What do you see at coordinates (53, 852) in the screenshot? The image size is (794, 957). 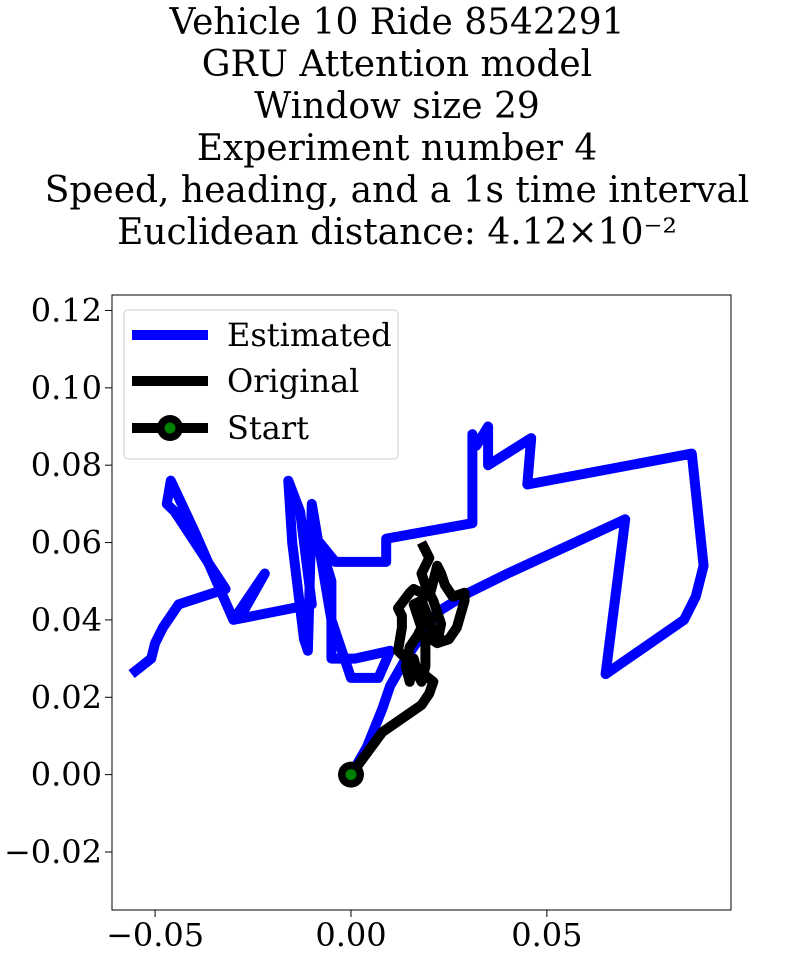 I see `y-tick-label: −0.02` at bounding box center [53, 852].